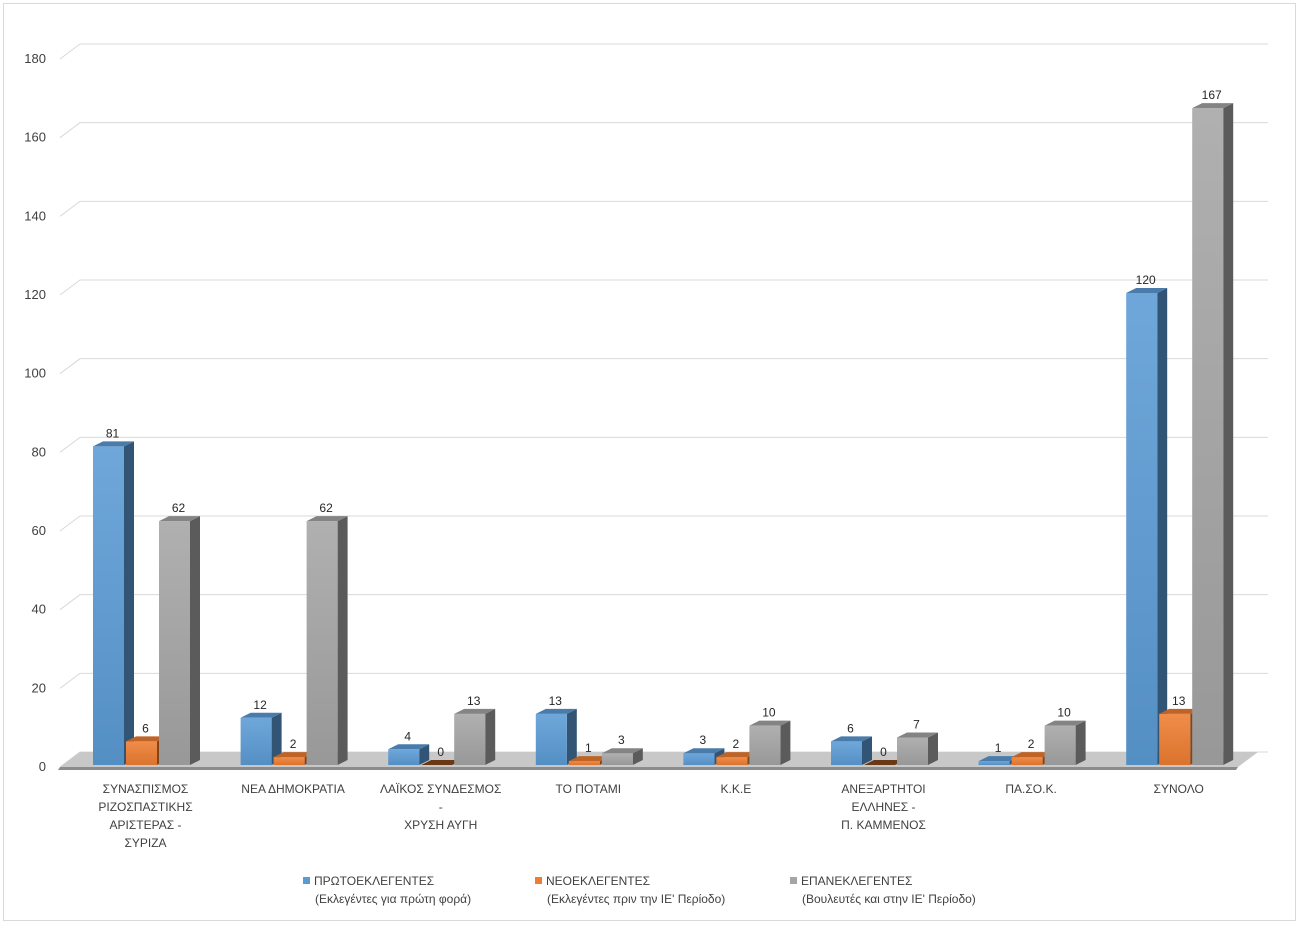 Image resolution: width=1301 pixels, height=926 pixels. Describe the element at coordinates (856, 881) in the screenshot. I see `legend-label: ΕΠΑΝΕΚΛΕΓΕΝΤΕΣ` at that location.